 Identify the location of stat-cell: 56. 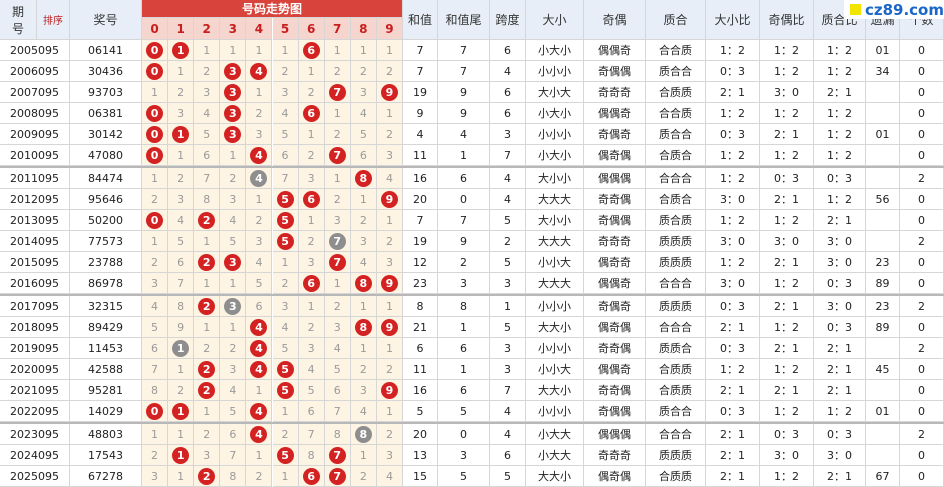
(883, 199).